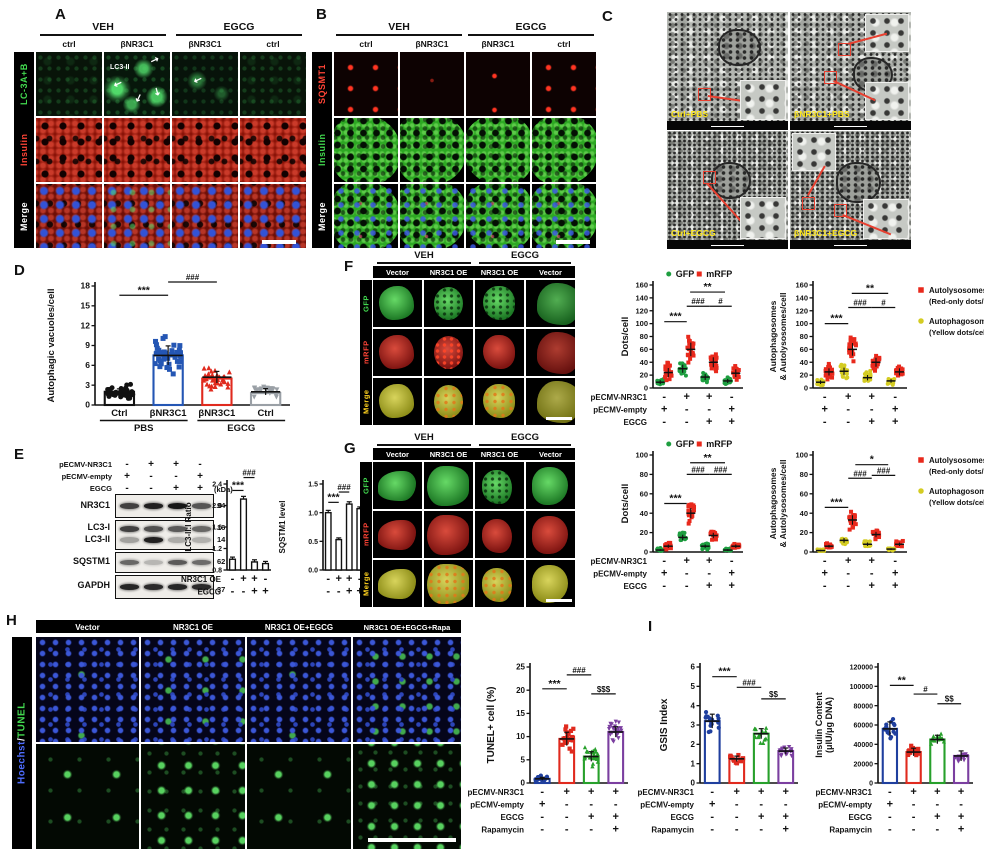 This screenshot has height=855, width=984. I want to click on slash-label: /, so click(22, 739).